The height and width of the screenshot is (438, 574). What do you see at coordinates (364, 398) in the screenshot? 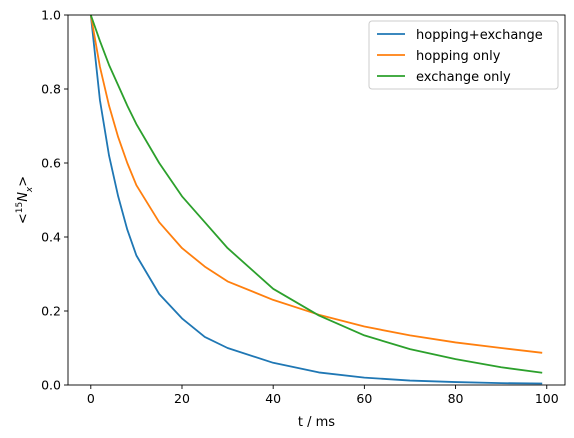
I see `x-tick-label: 60` at bounding box center [364, 398].